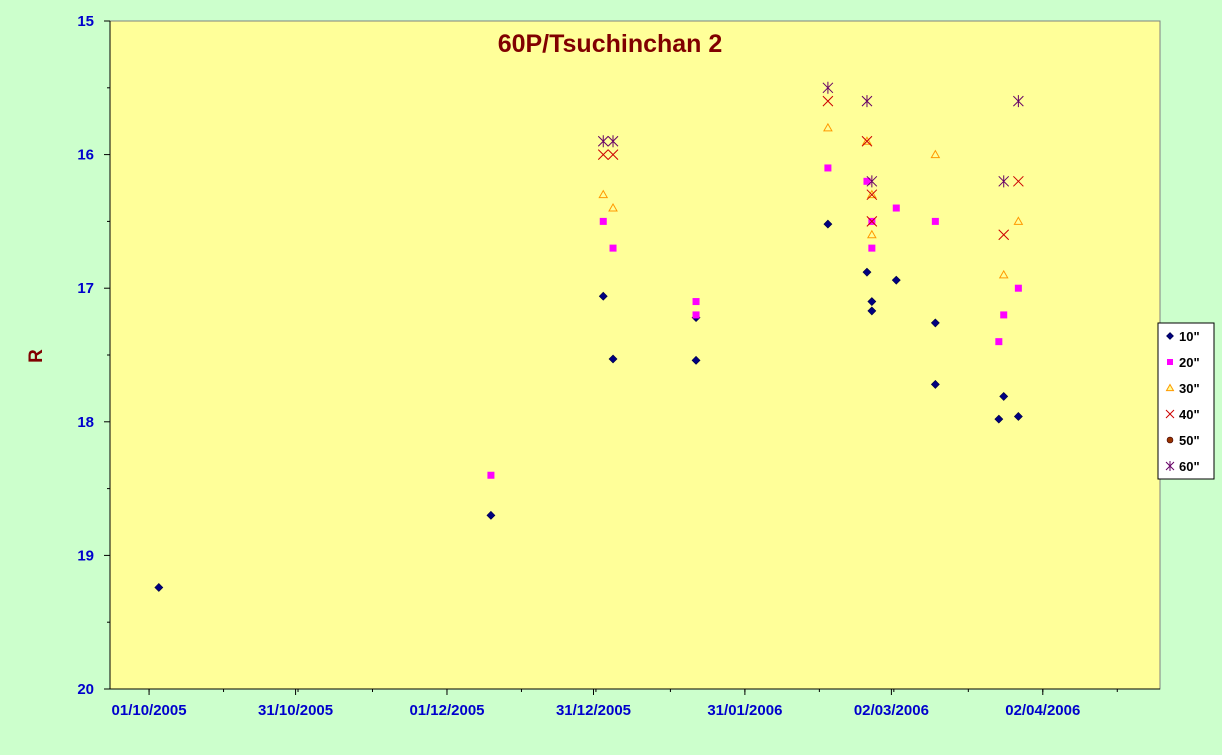 The height and width of the screenshot is (755, 1222). I want to click on x-tick-label: 01/10/2005, so click(149, 710).